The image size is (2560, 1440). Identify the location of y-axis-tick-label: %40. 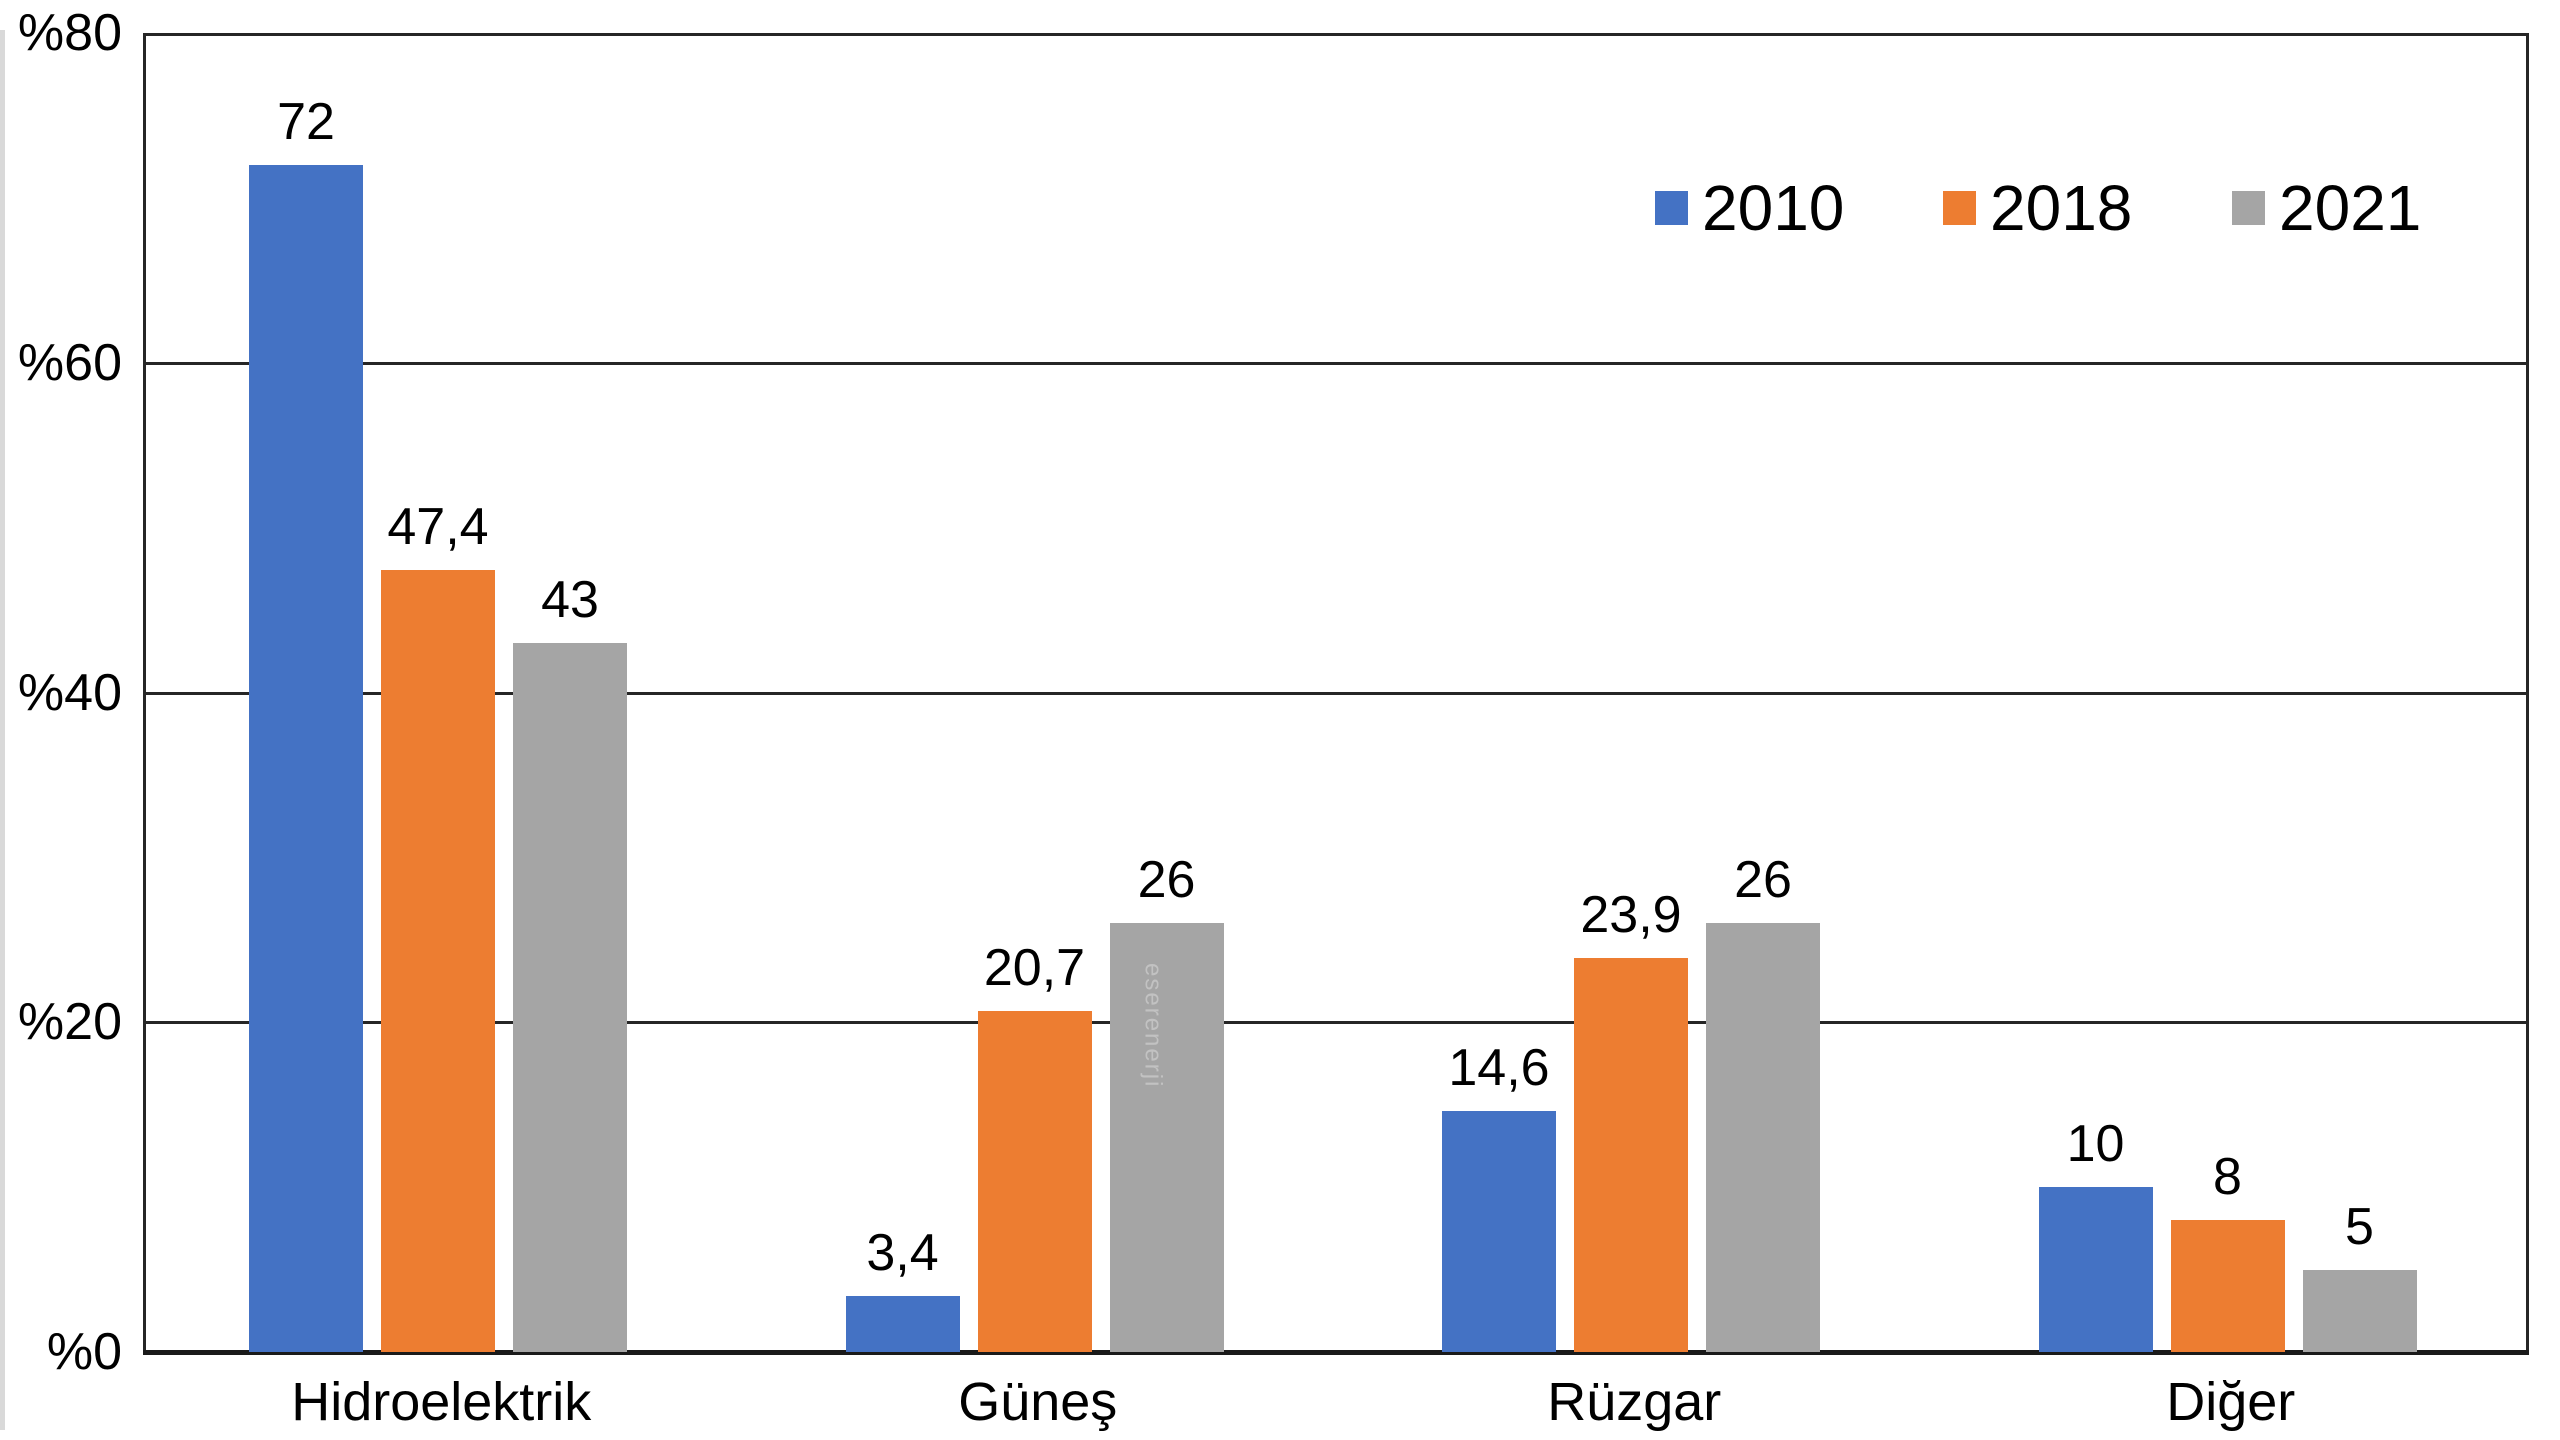
(69, 692).